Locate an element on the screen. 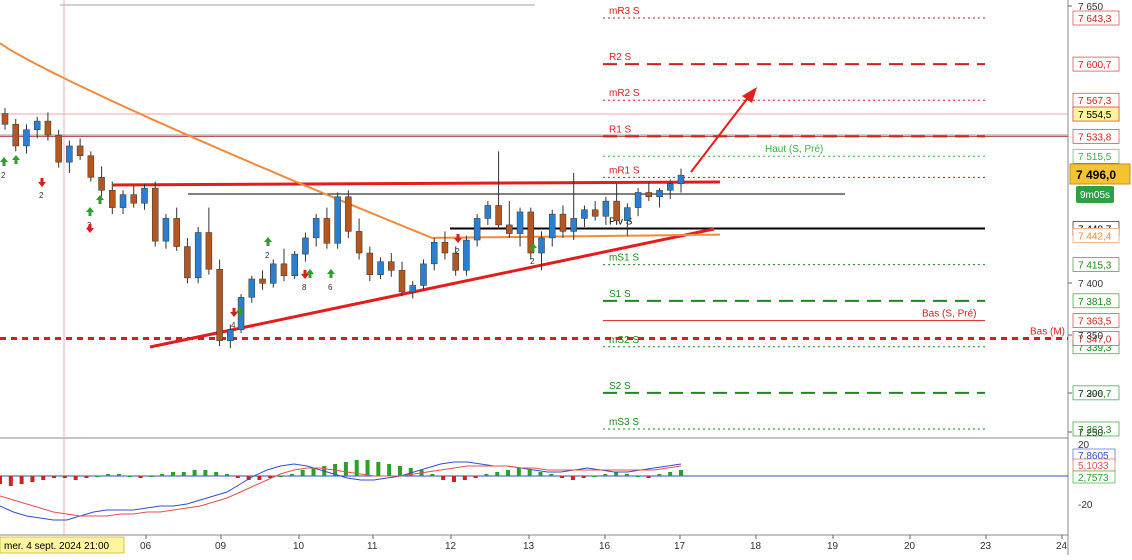 This screenshot has width=1132, height=560. time-axis-label: 10 is located at coordinates (299, 546).